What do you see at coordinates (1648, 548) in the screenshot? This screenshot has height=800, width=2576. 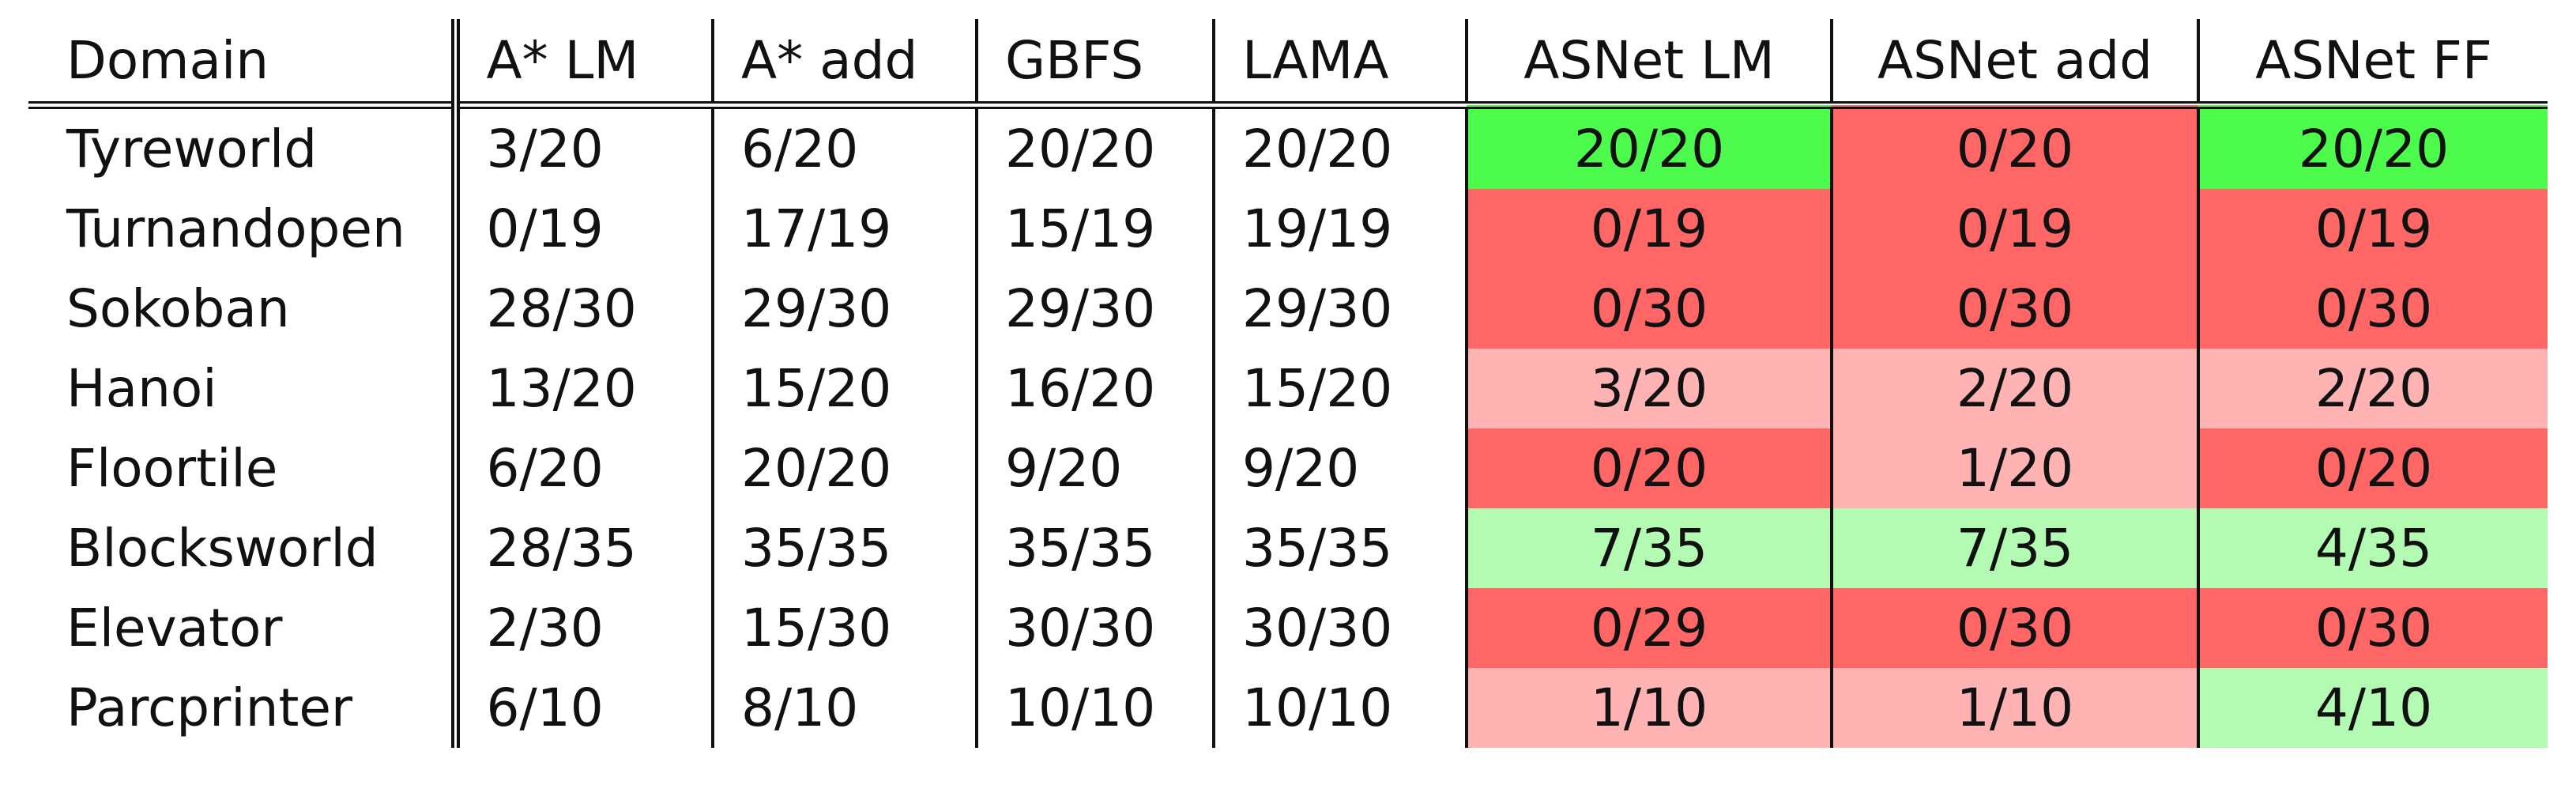 I see `asnet-lm-cell: 7/35` at bounding box center [1648, 548].